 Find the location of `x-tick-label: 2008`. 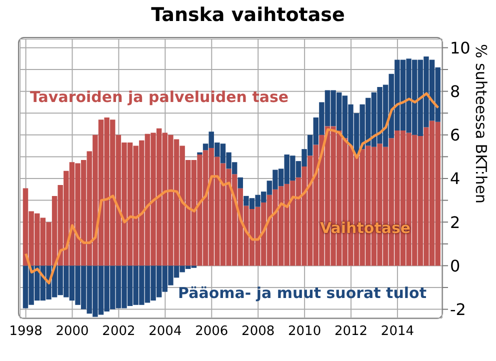

x-tick-label: 2008 is located at coordinates (258, 332).